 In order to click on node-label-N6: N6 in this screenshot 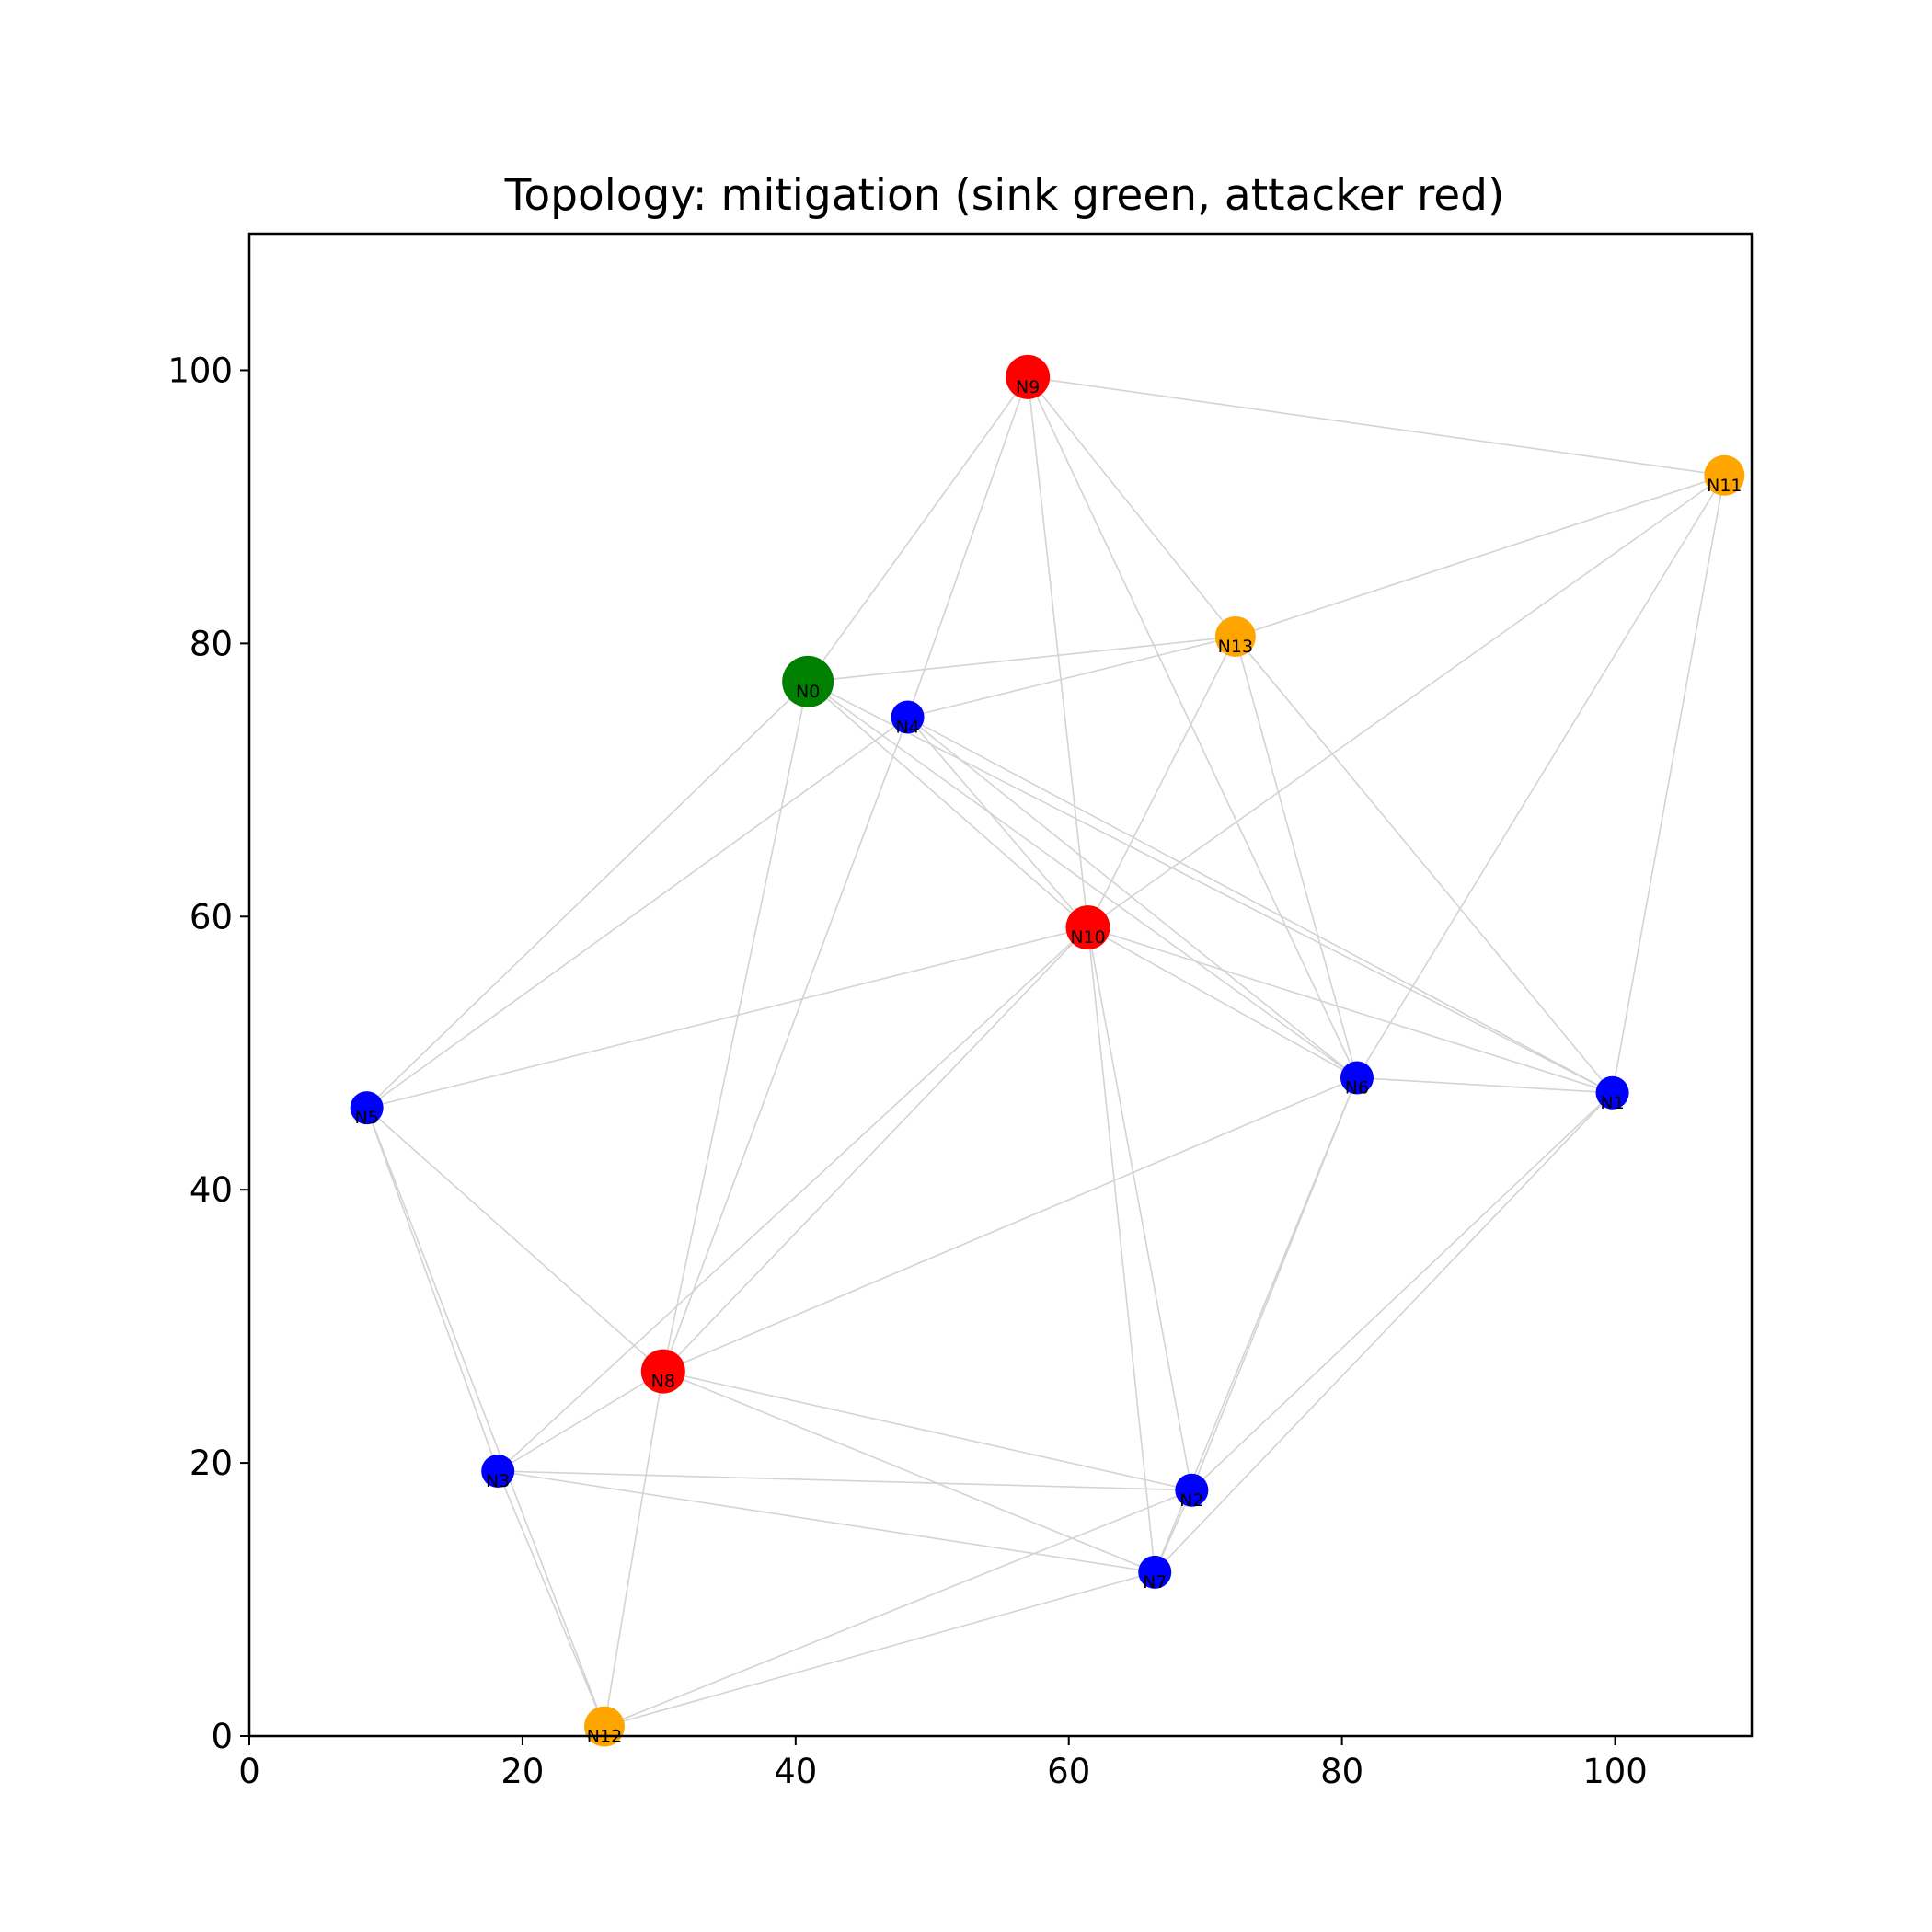, I will do `click(1357, 1087)`.